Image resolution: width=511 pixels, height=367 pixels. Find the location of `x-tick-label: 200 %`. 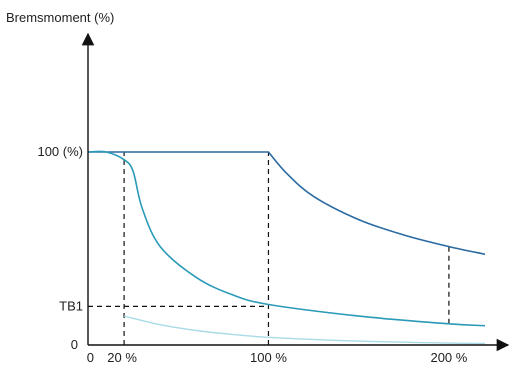

x-tick-label: 200 % is located at coordinates (448, 357).